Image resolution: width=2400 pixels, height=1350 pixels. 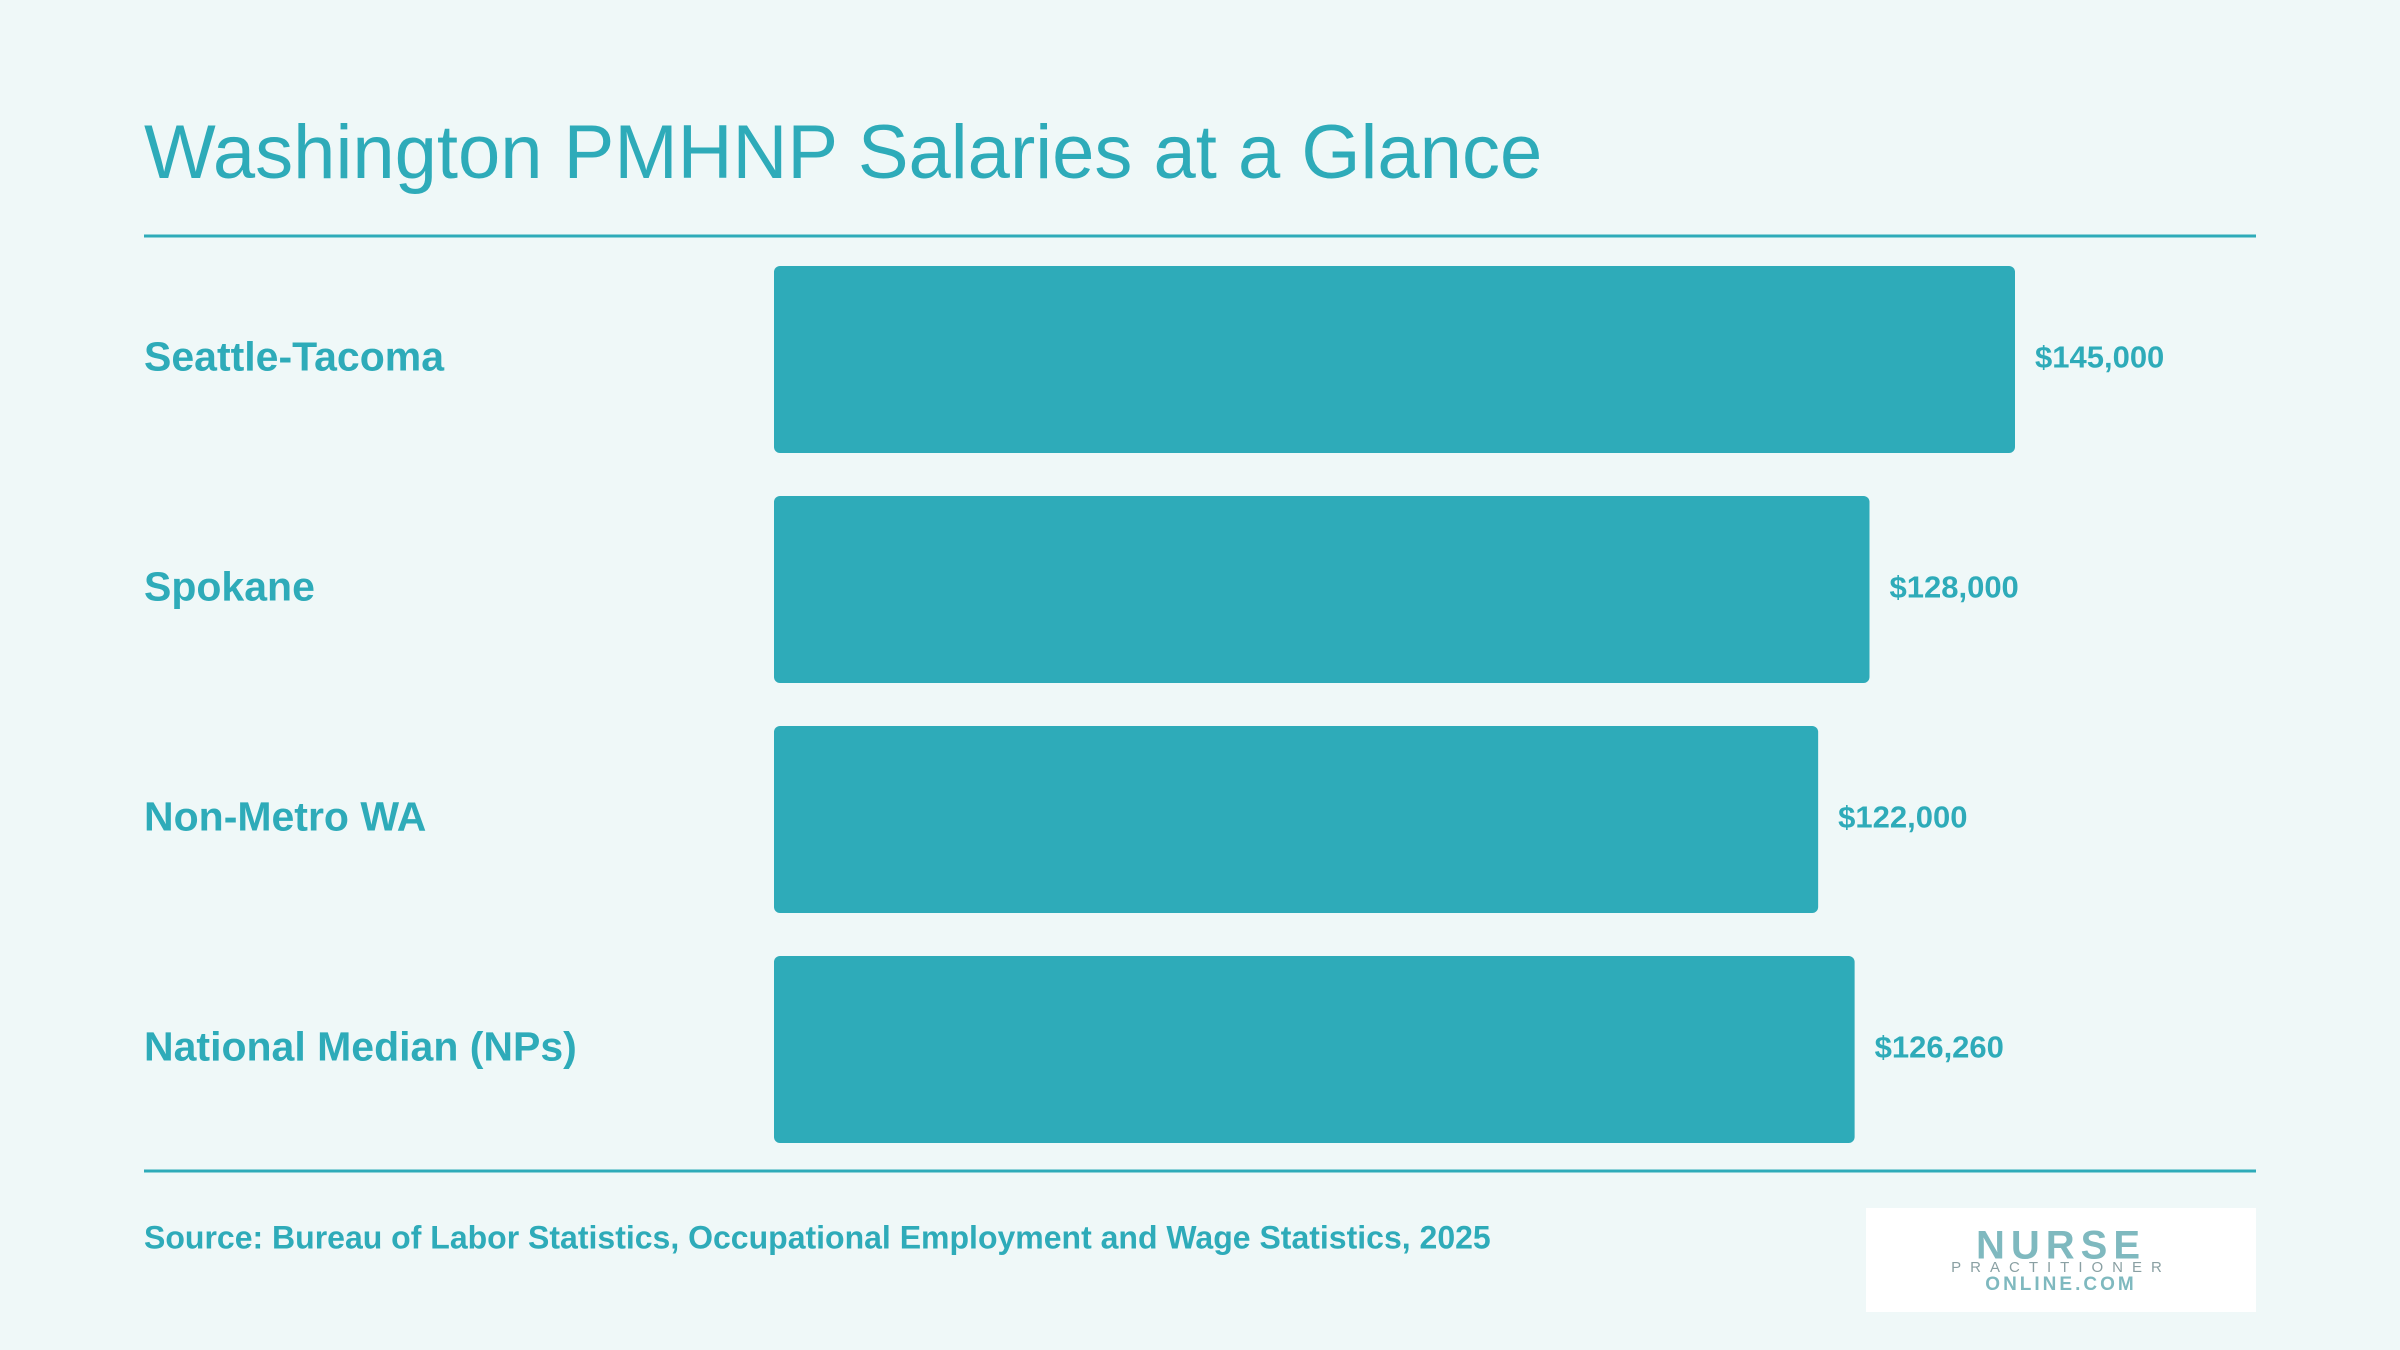 I want to click on category-label: Seattle-Tacoma, so click(x=294, y=356).